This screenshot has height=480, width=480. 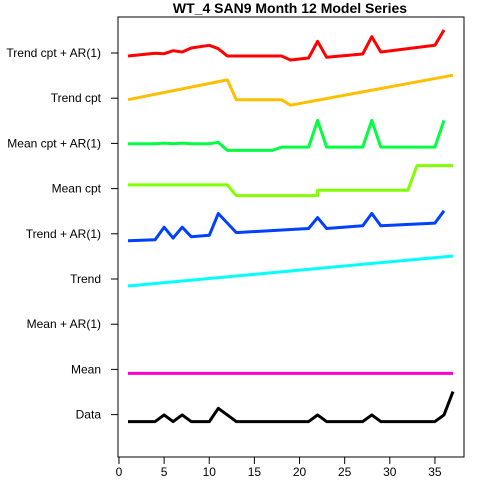 What do you see at coordinates (290, 271) in the screenshot?
I see `series-line-trend` at bounding box center [290, 271].